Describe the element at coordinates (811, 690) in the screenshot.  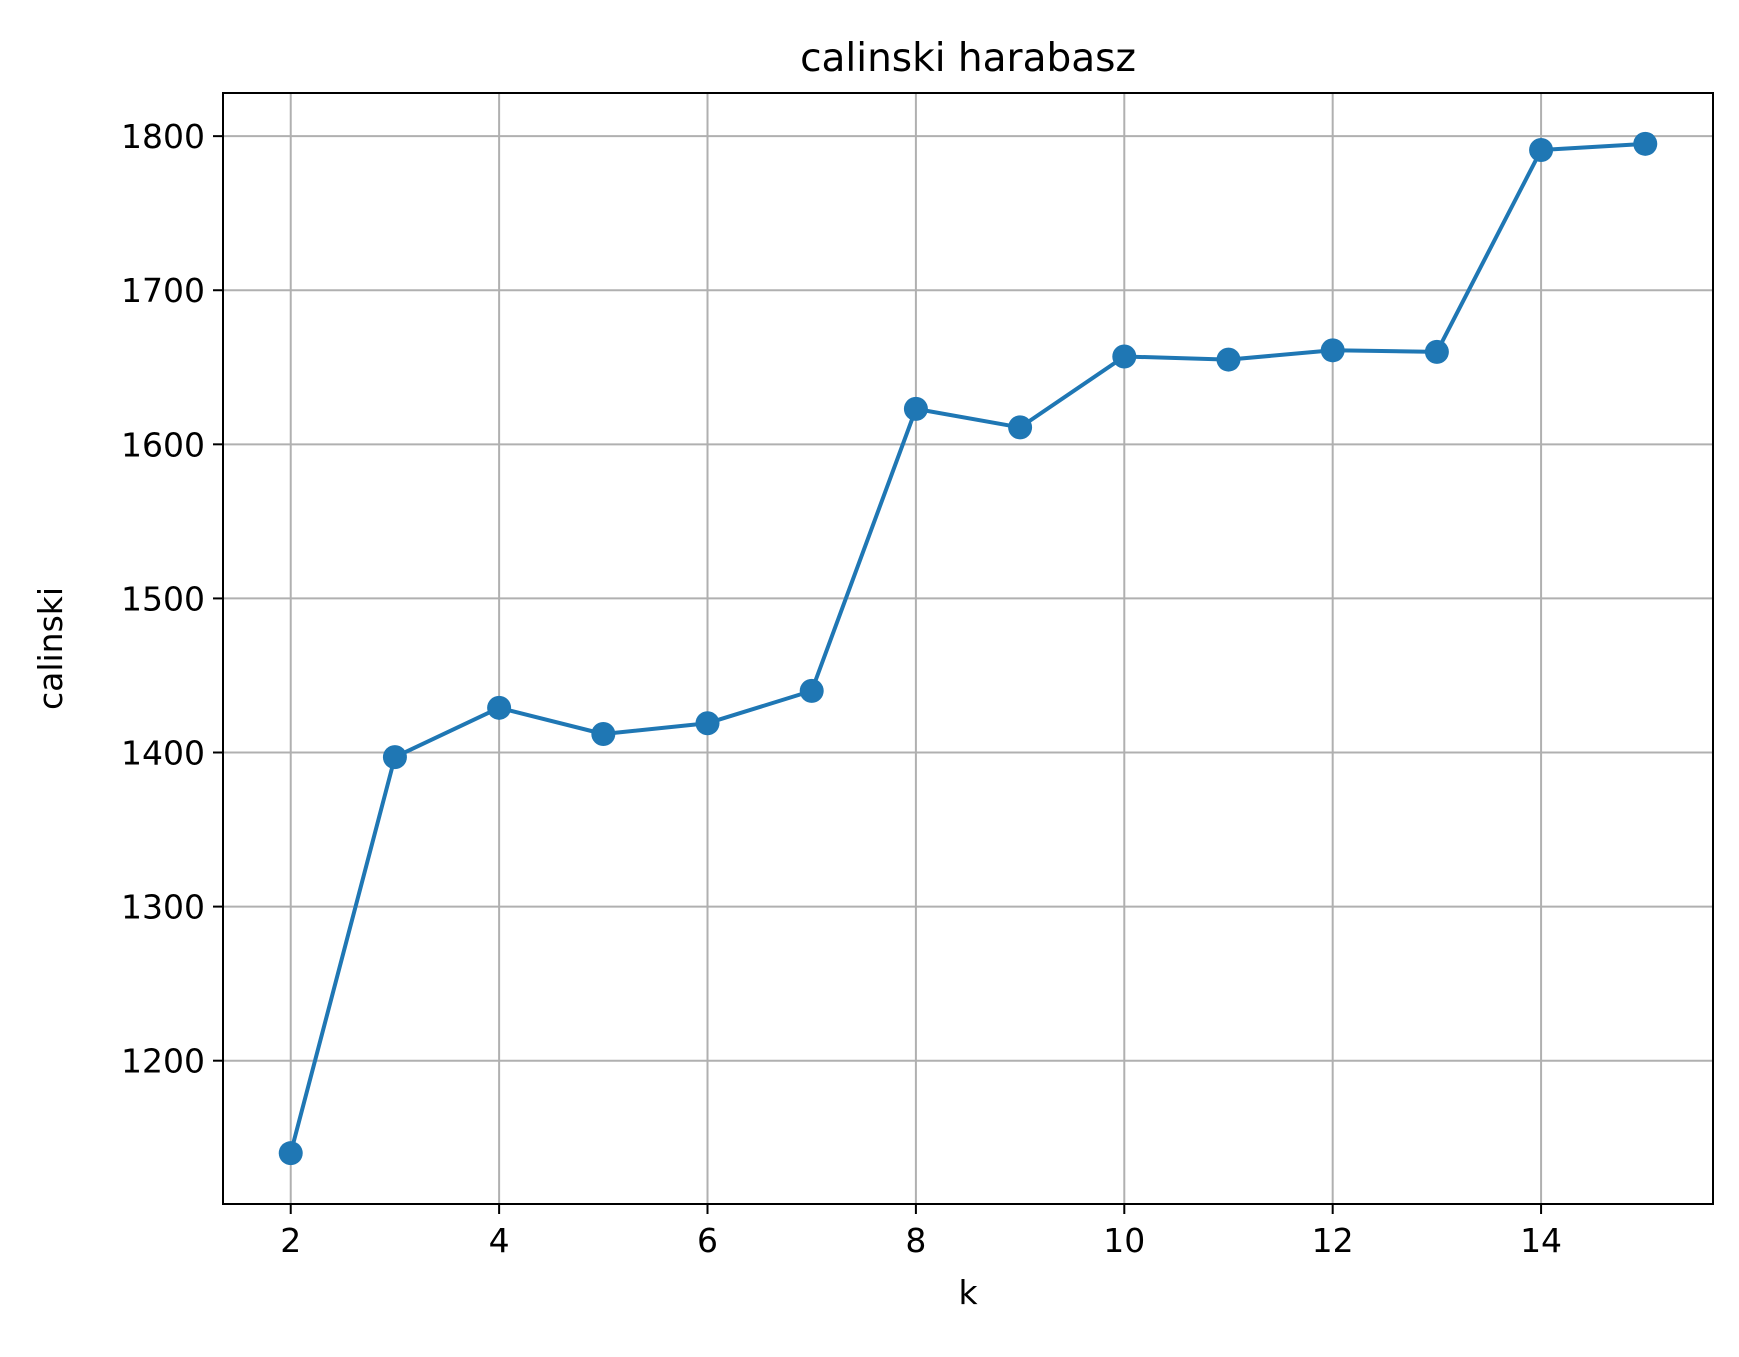
I see `data-point-k7` at that location.